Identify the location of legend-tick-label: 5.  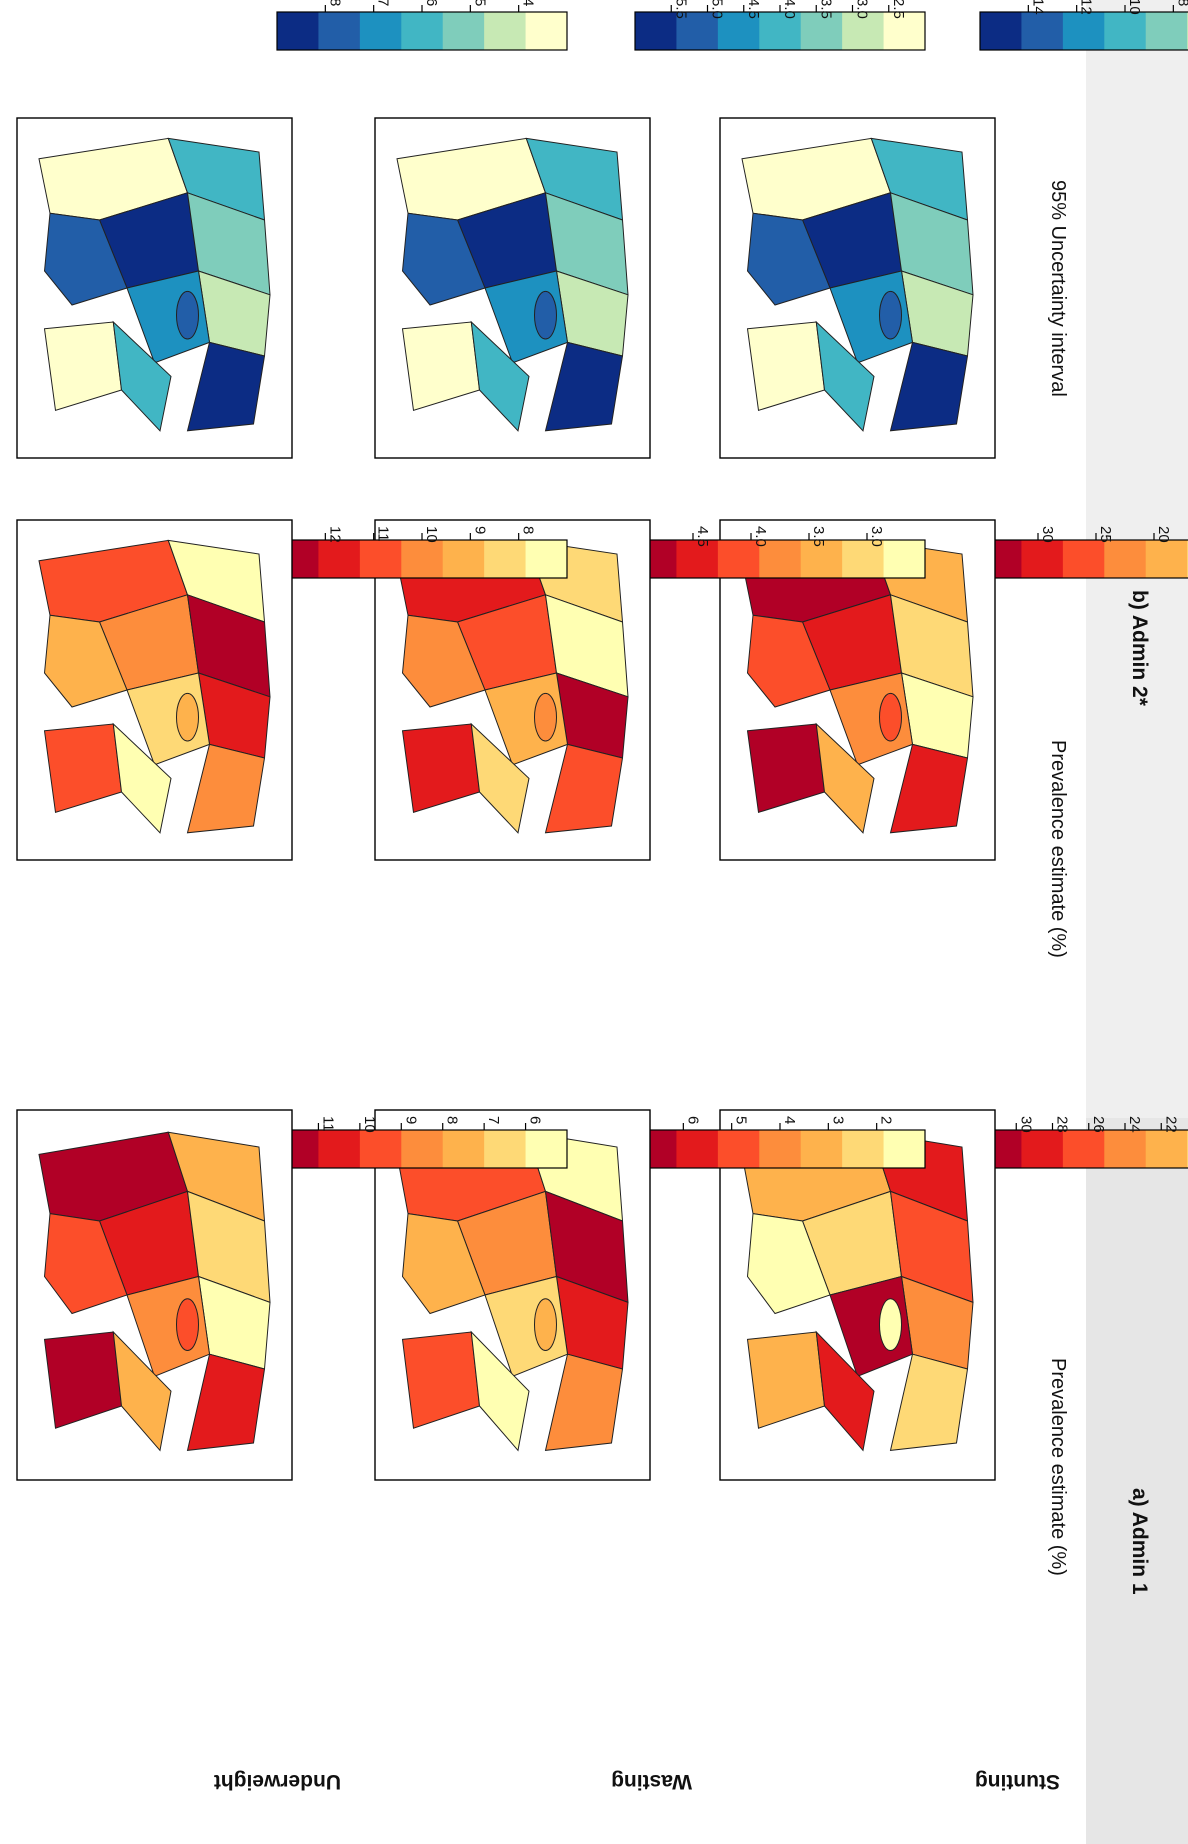
(741, 1120).